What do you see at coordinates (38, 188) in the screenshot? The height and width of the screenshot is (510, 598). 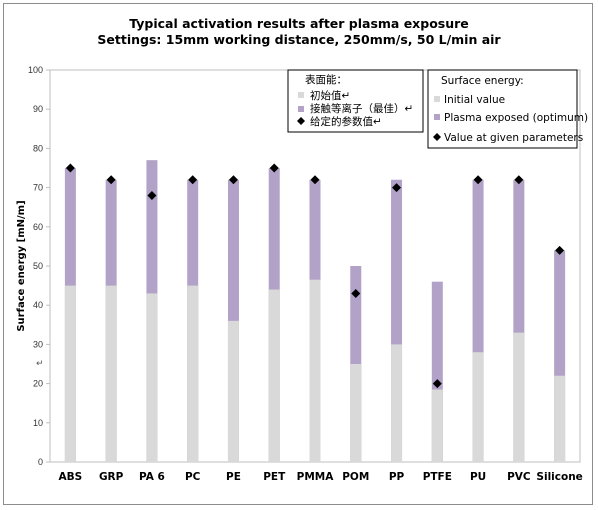 I see `y-tick-label: 70` at bounding box center [38, 188].